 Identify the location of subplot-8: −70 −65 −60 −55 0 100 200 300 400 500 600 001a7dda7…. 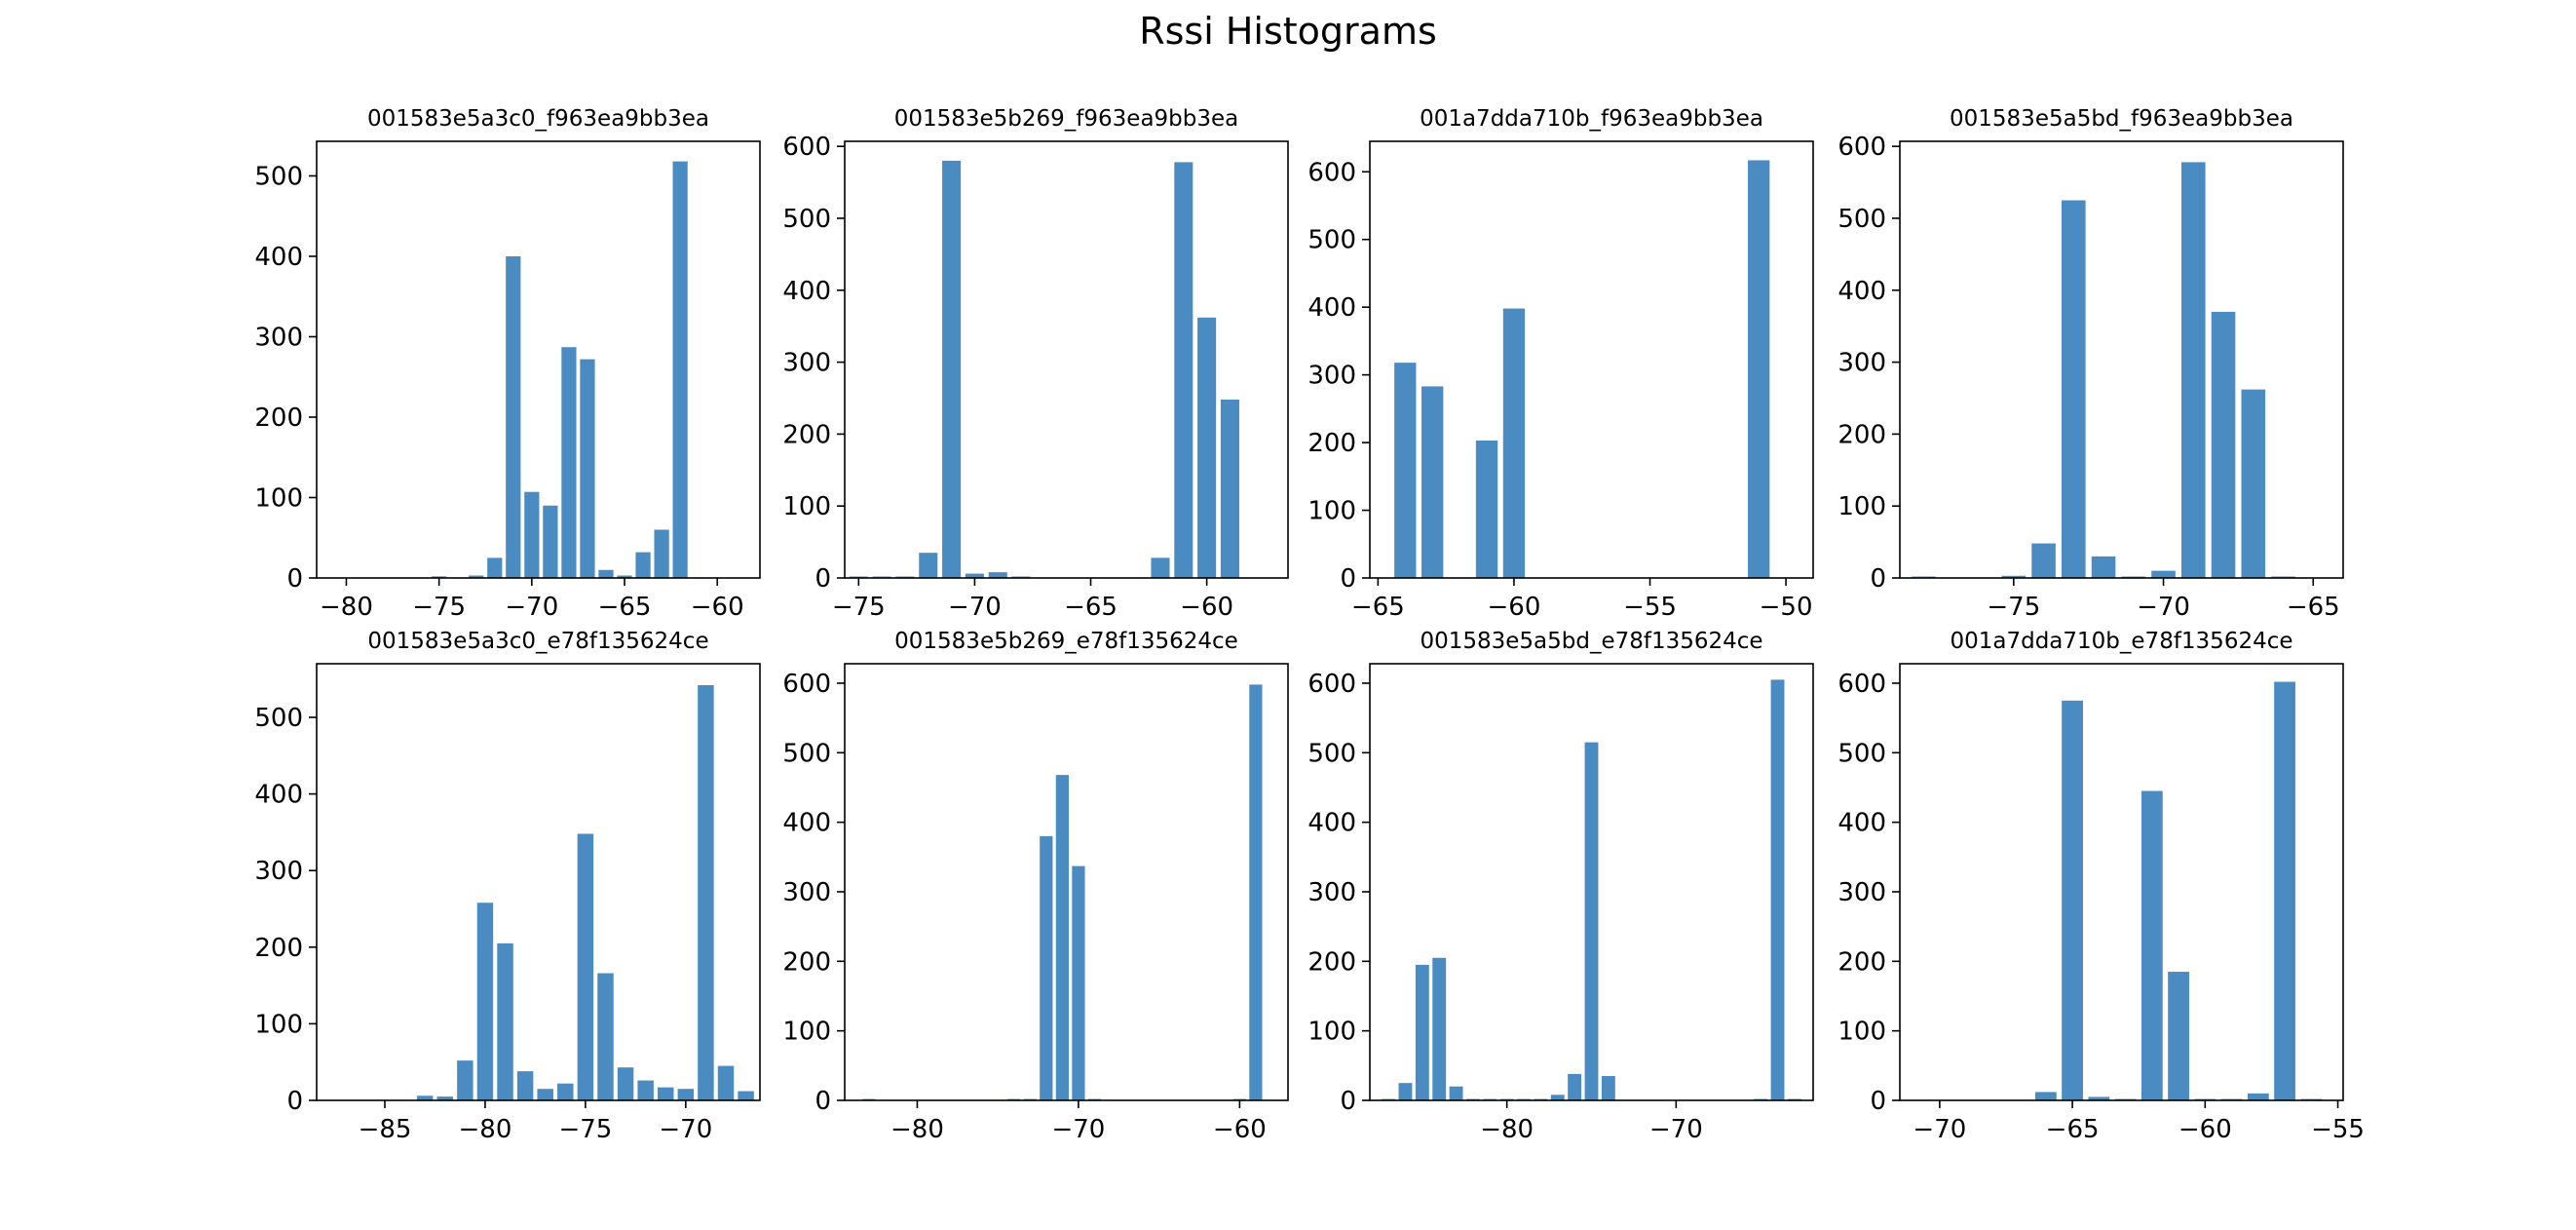
(2101, 887).